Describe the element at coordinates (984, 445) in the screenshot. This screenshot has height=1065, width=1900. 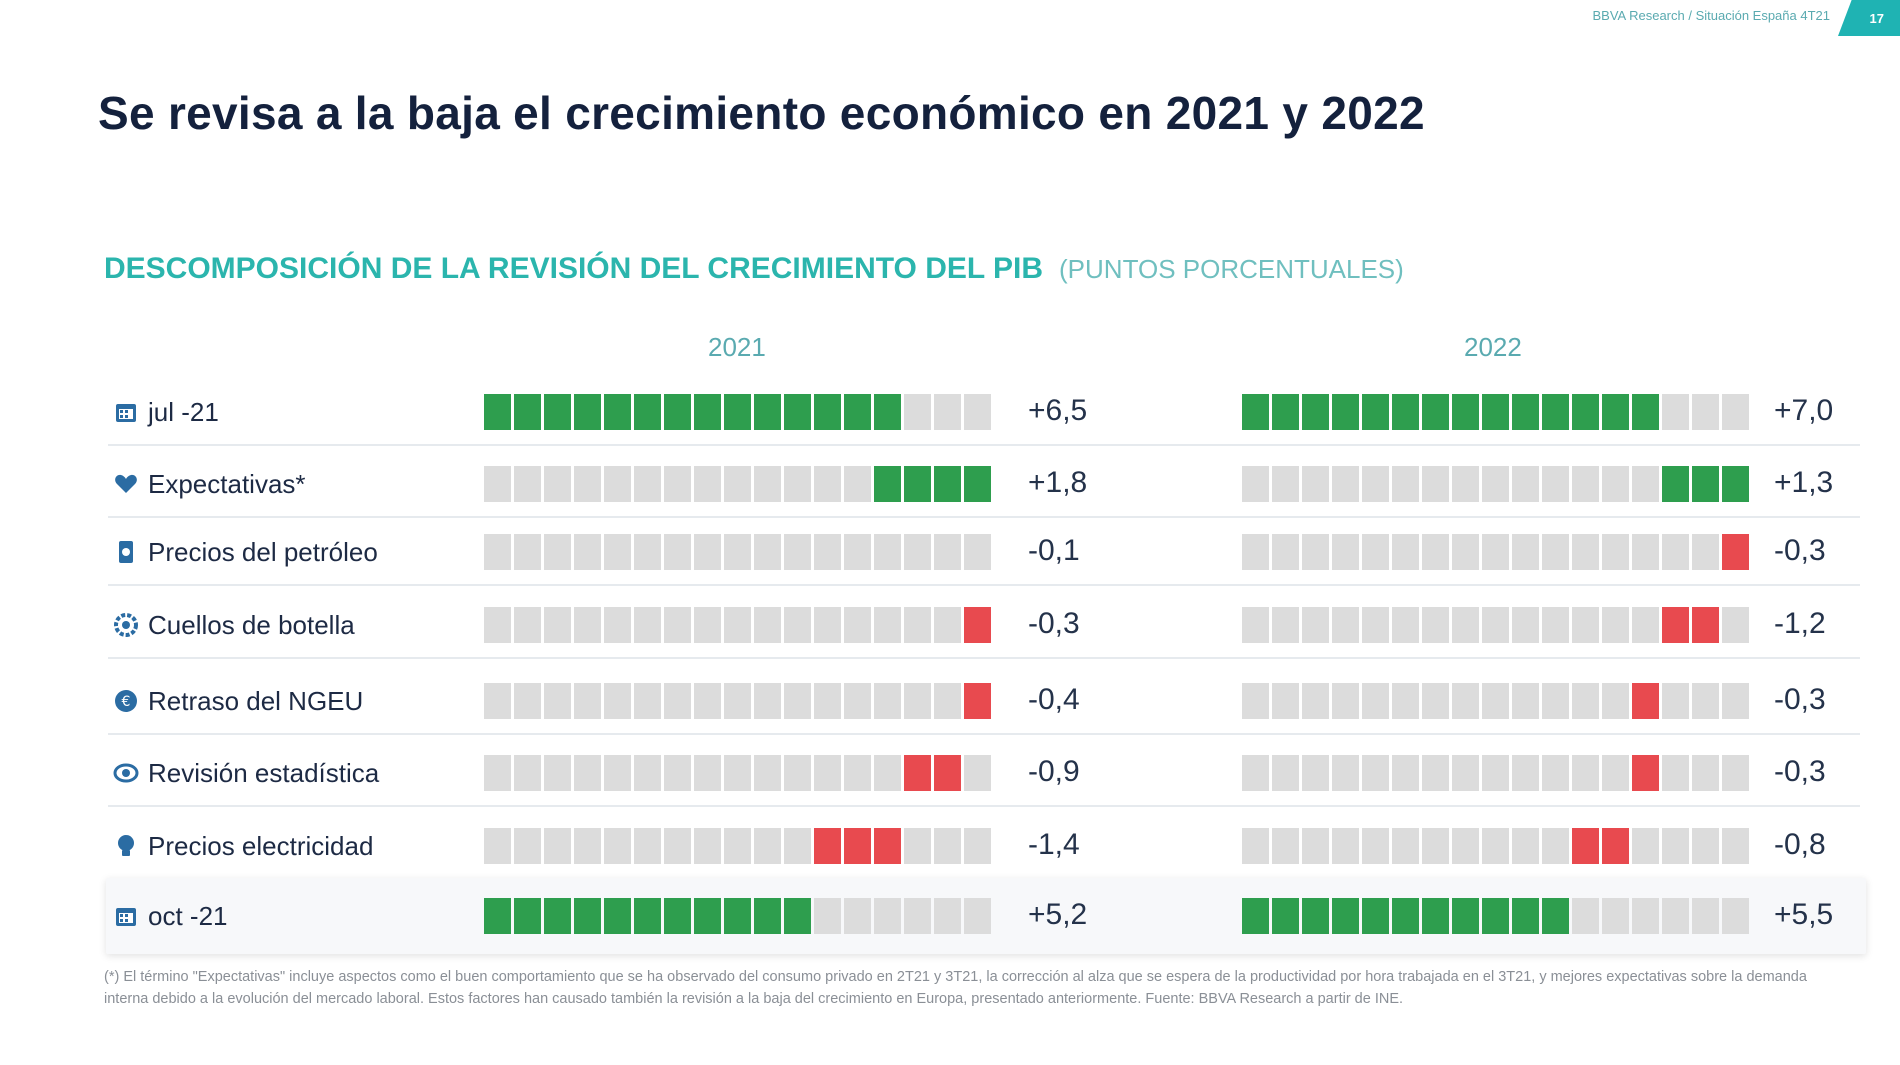
I see `row-divider` at that location.